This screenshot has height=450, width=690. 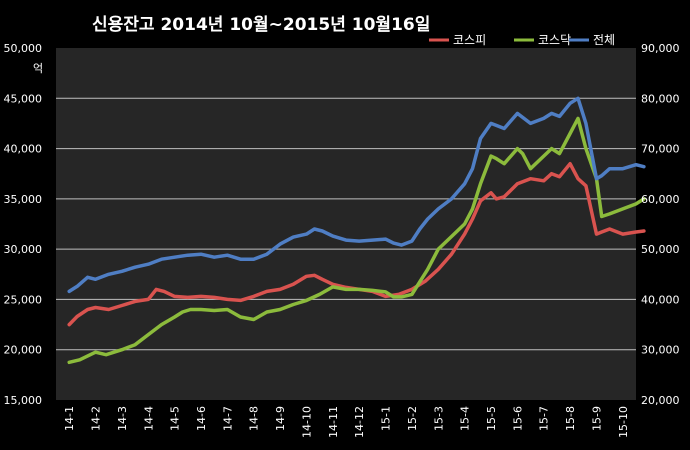 What do you see at coordinates (469, 40) in the screenshot?
I see `legend-label: 코스피` at bounding box center [469, 40].